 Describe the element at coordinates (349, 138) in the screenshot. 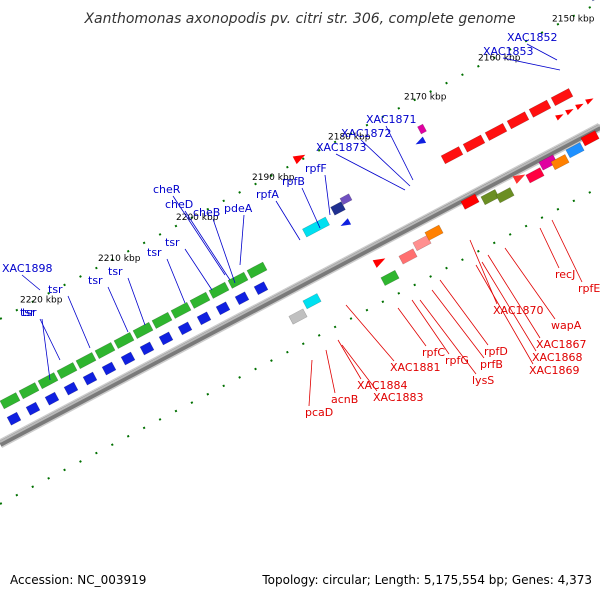

I see `tick-label: 2180 kbp` at that location.